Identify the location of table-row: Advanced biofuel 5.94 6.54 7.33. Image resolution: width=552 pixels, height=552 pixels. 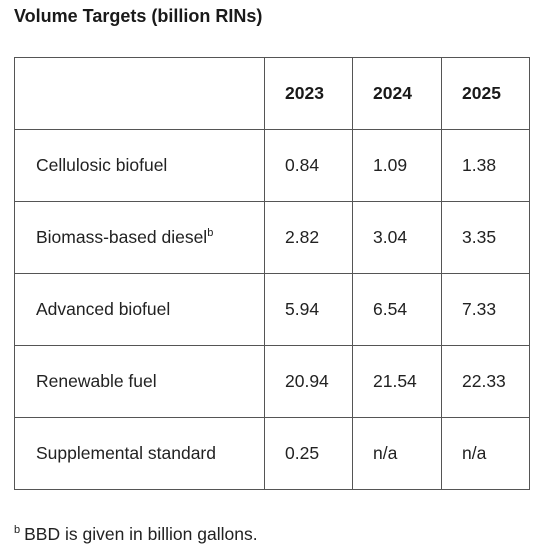
(272, 309).